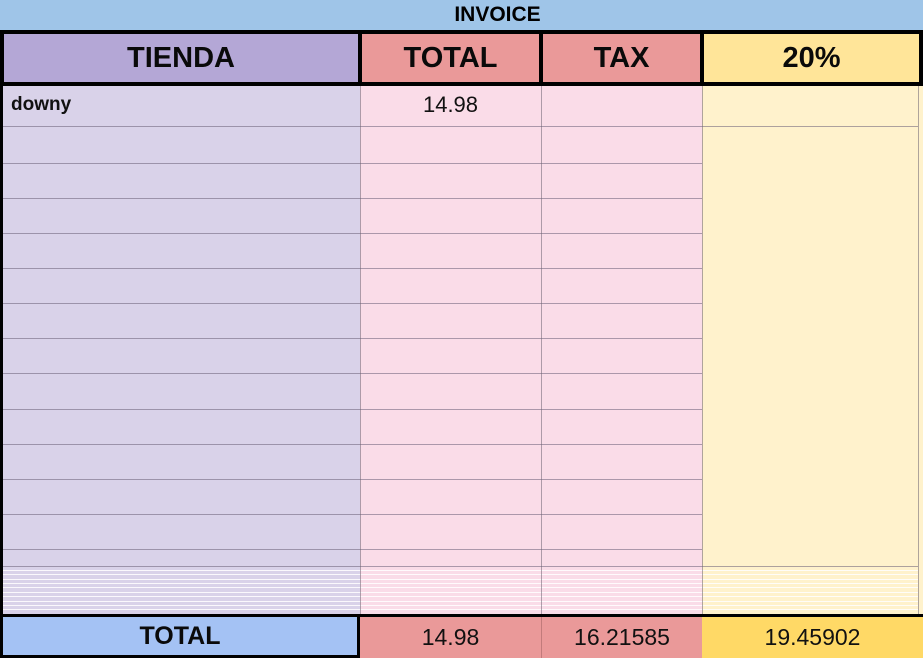  Describe the element at coordinates (621, 58) in the screenshot. I see `header-cell-tax: TAX` at that location.